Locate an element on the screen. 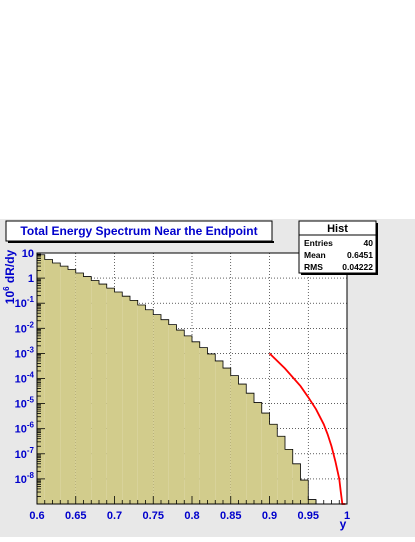 This screenshot has width=415, height=542. y-axis-label: 106 dR/dy is located at coordinates (9, 276).